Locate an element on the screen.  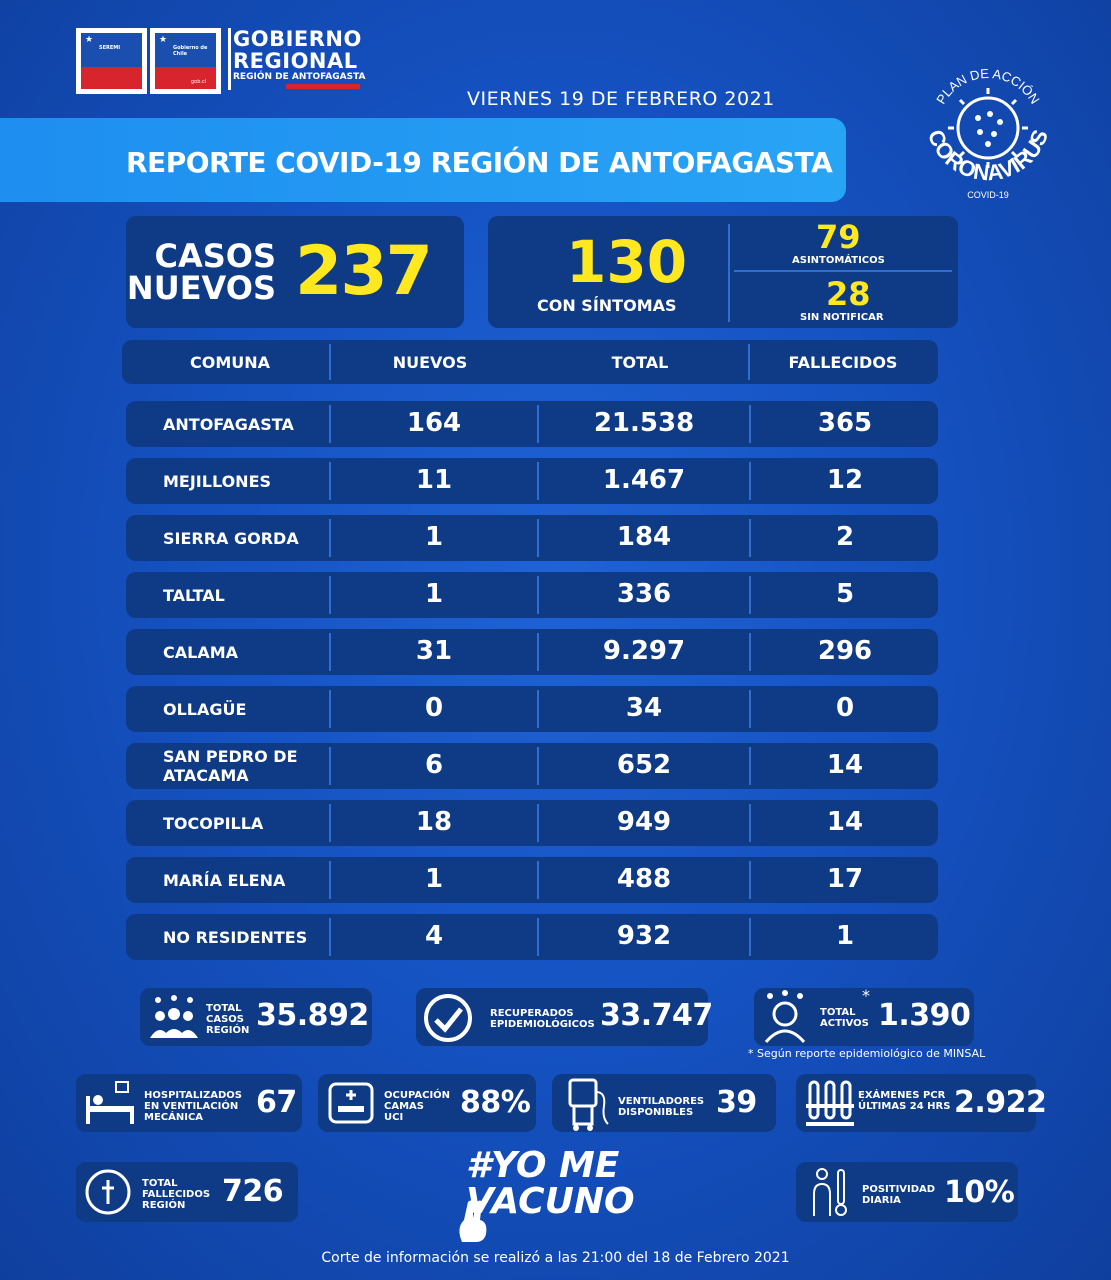
total-value: 336 is located at coordinates (644, 594).